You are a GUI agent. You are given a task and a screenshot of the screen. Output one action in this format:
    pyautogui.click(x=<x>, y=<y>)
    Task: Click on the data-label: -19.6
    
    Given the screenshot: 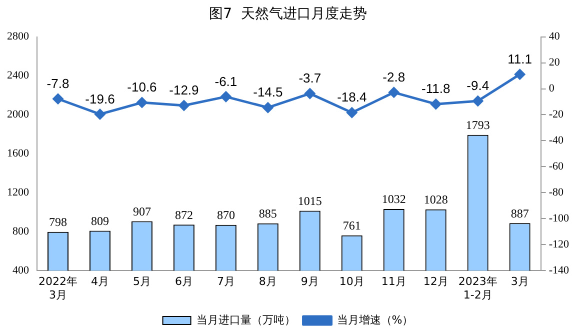 What is the action you would take?
    pyautogui.click(x=100, y=98)
    